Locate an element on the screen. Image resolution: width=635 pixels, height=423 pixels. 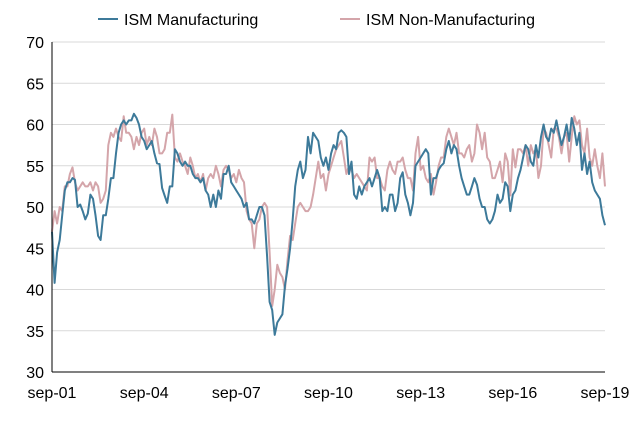
y-tick-label: 55 is located at coordinates (35, 167).